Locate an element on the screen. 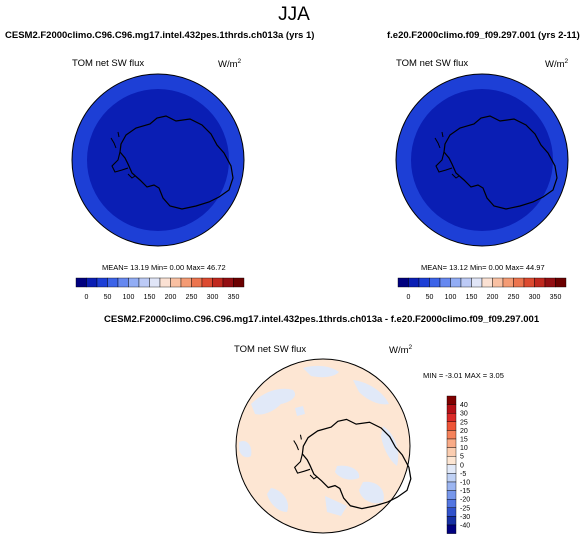 The height and width of the screenshot is (543, 588). panel-2-colorbar-tick-label: 150 is located at coordinates (472, 297).